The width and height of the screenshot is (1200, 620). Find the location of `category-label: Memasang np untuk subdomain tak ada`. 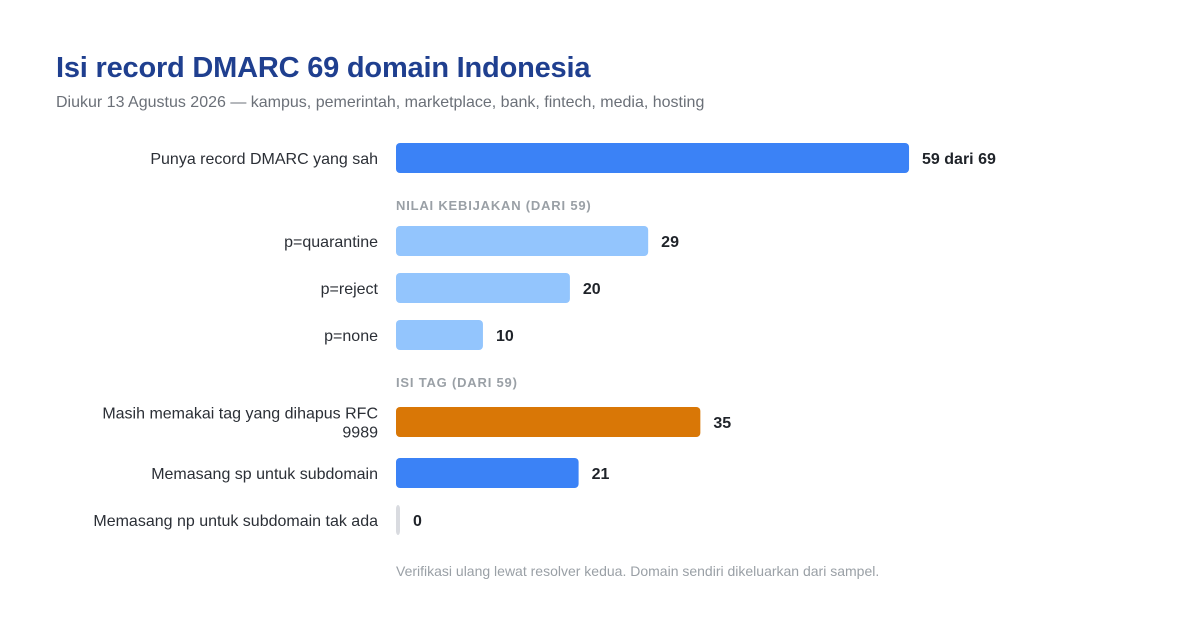

category-label: Memasang np untuk subdomain tak ada is located at coordinates (235, 521).